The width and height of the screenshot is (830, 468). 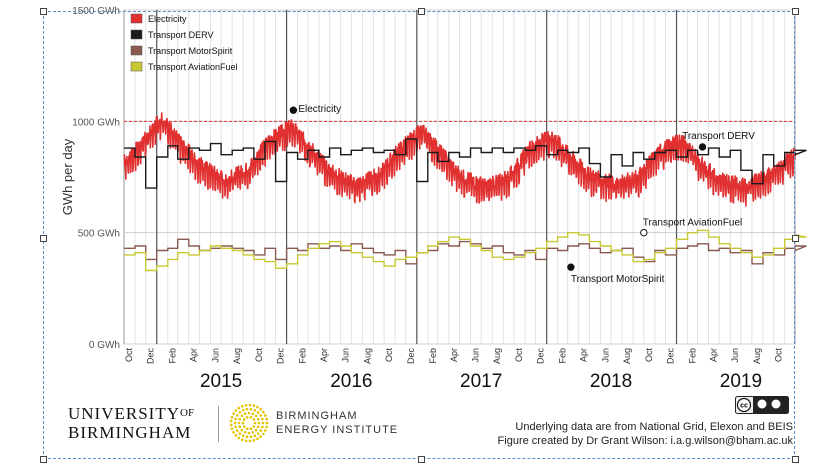 I want to click on creative-commons-icon: cc, so click(x=762, y=405).